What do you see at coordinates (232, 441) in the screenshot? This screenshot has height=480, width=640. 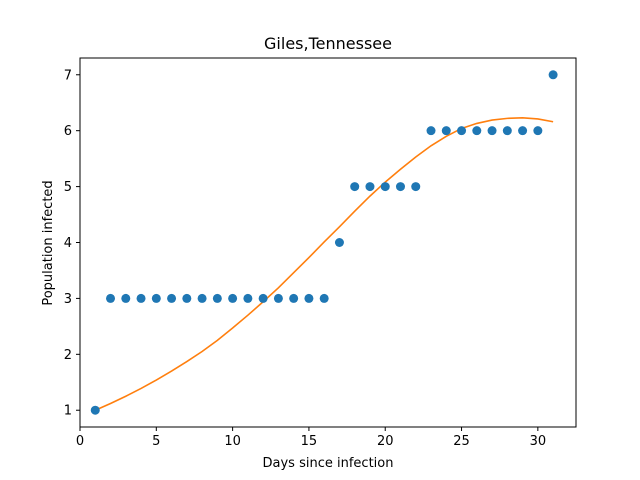 I see `x-tick-label: 10` at bounding box center [232, 441].